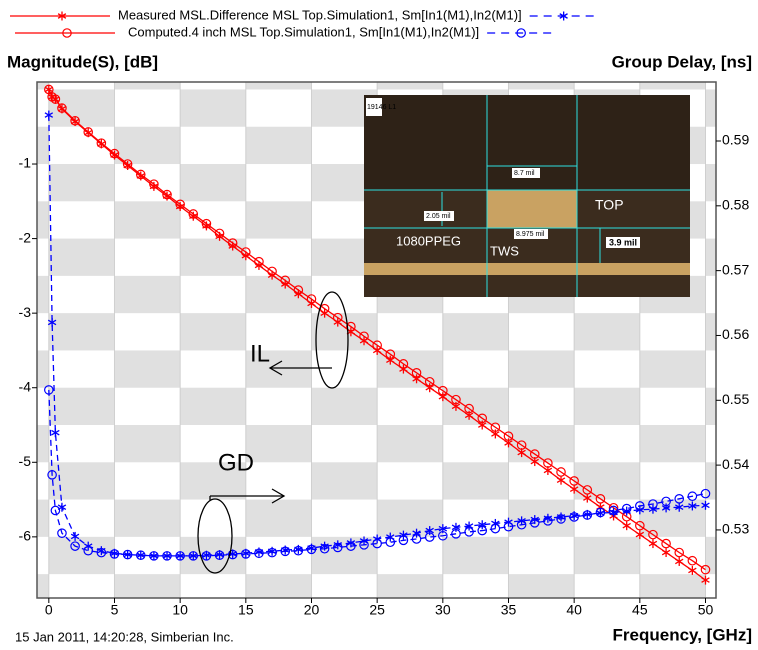 Image resolution: width=758 pixels, height=650 pixels. Describe the element at coordinates (443, 610) in the screenshot. I see `x-tick-label: 30` at that location.